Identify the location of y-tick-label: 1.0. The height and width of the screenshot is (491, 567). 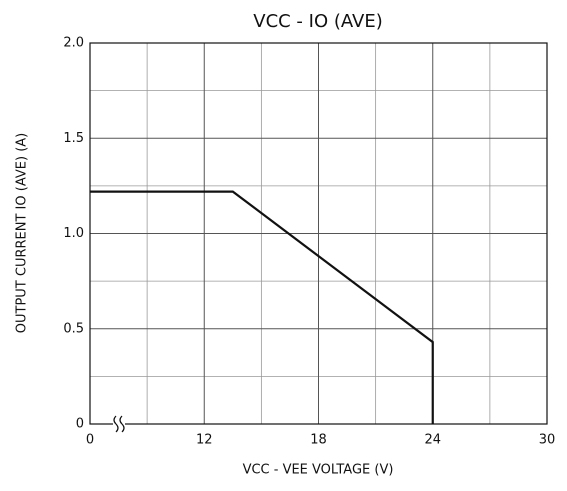
(73, 233).